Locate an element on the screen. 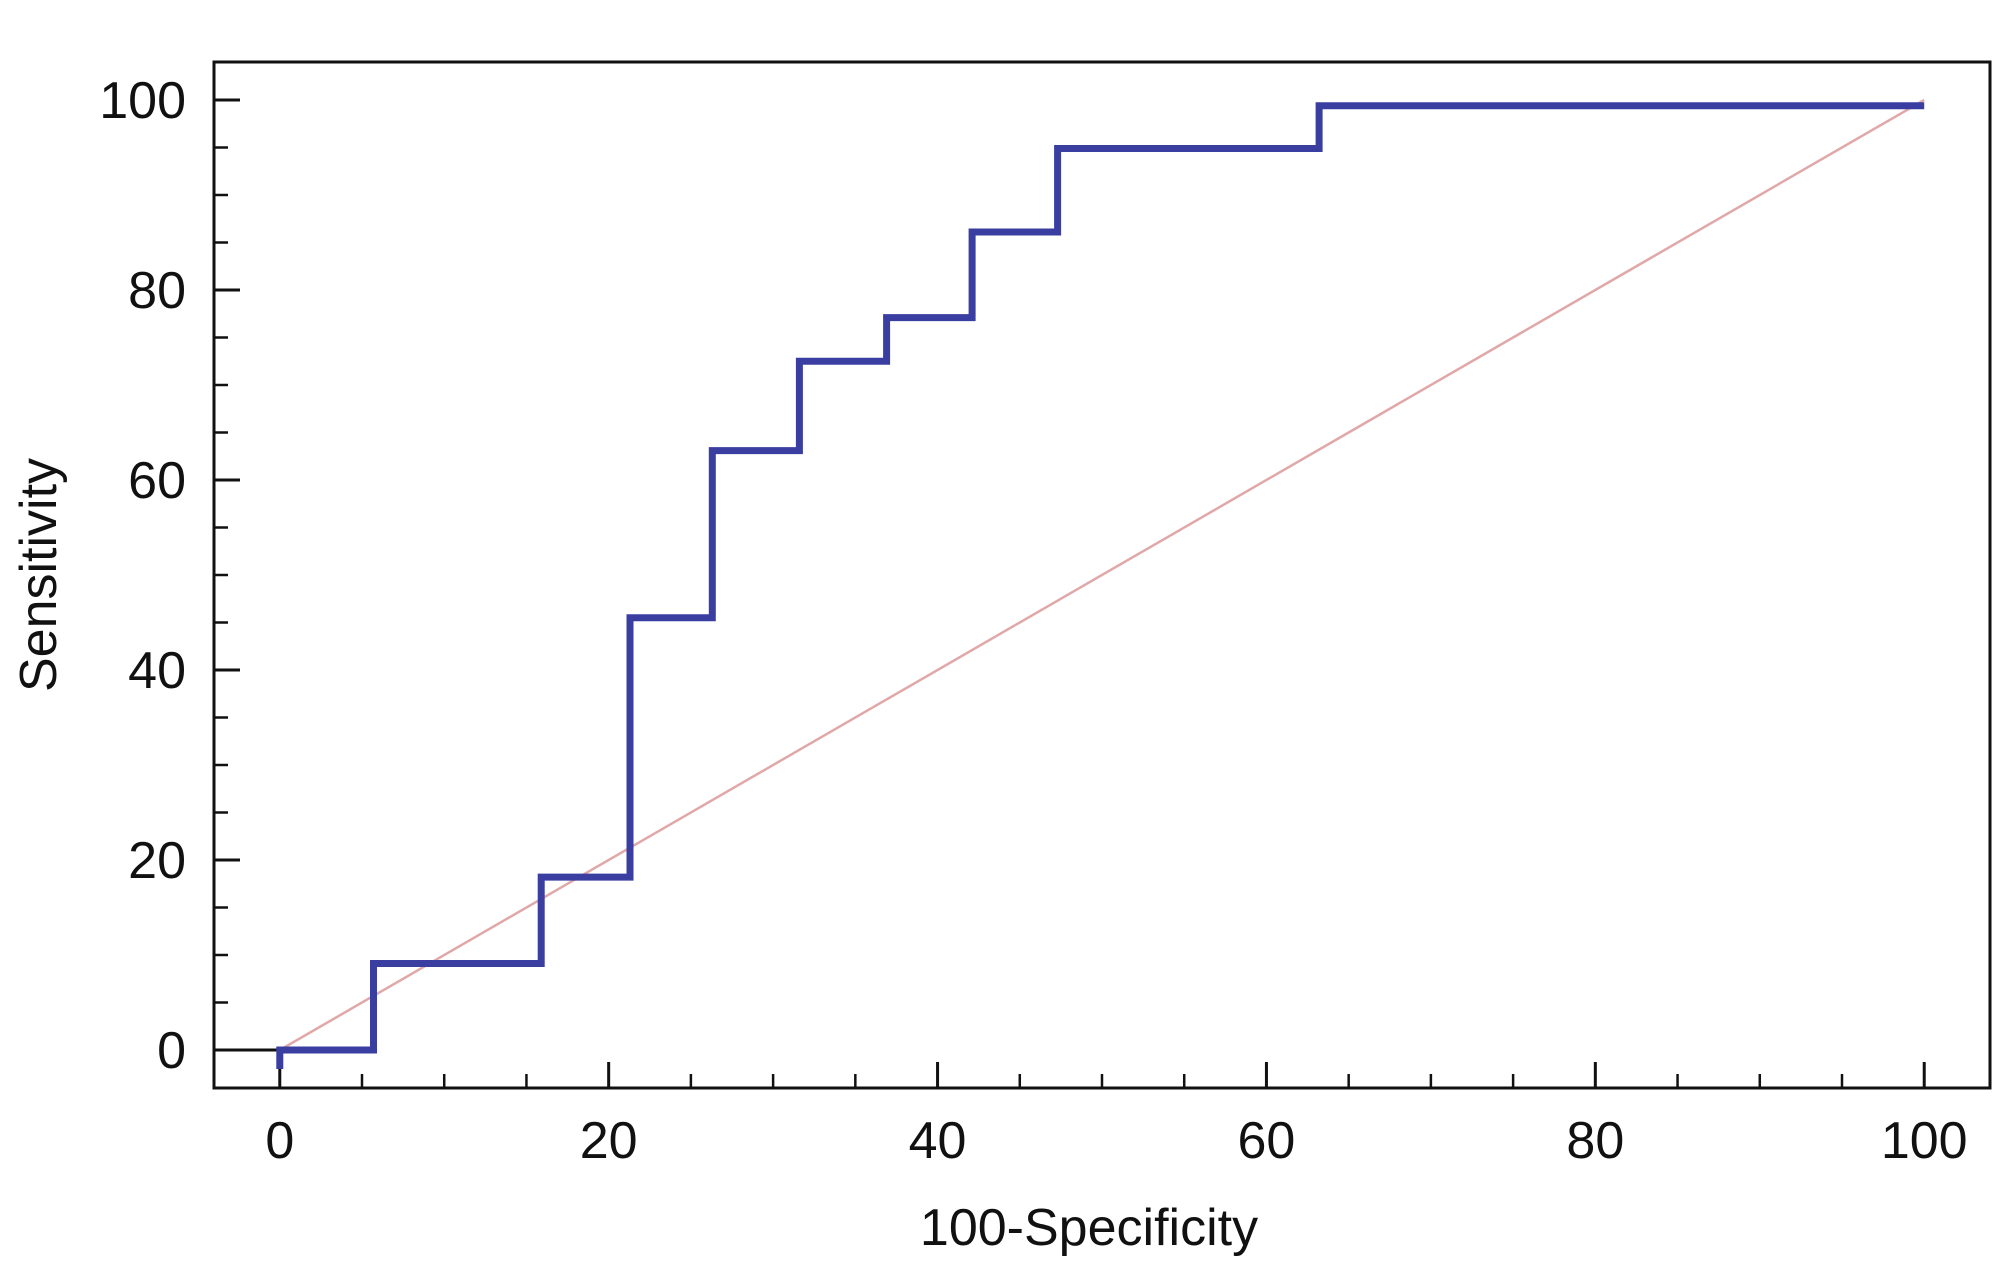 This screenshot has width=2011, height=1270. y-tick-label: 20 is located at coordinates (157, 861).